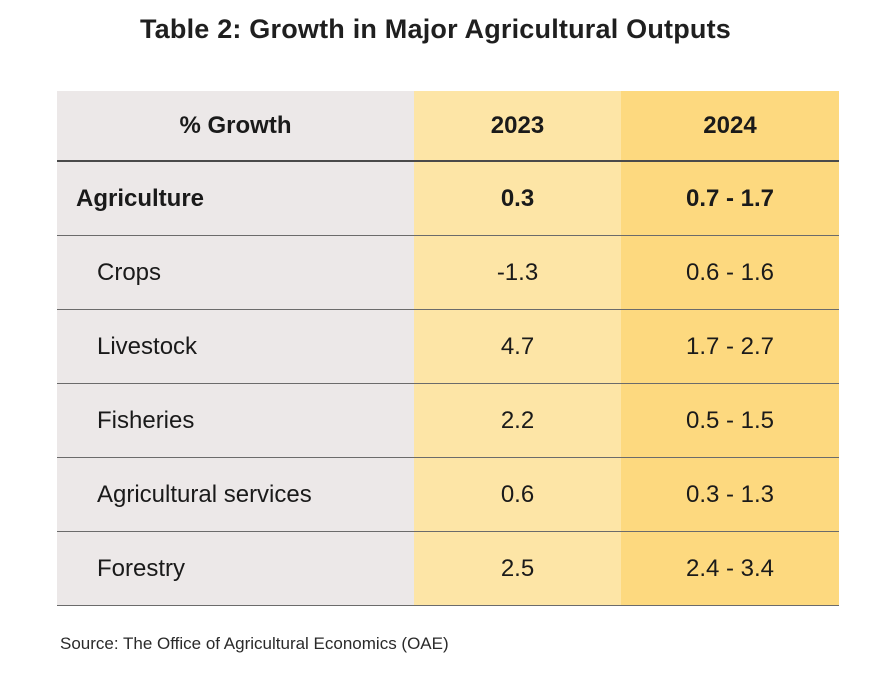 This screenshot has width=871, height=681. Describe the element at coordinates (235, 272) in the screenshot. I see `row-label: Crops` at that location.